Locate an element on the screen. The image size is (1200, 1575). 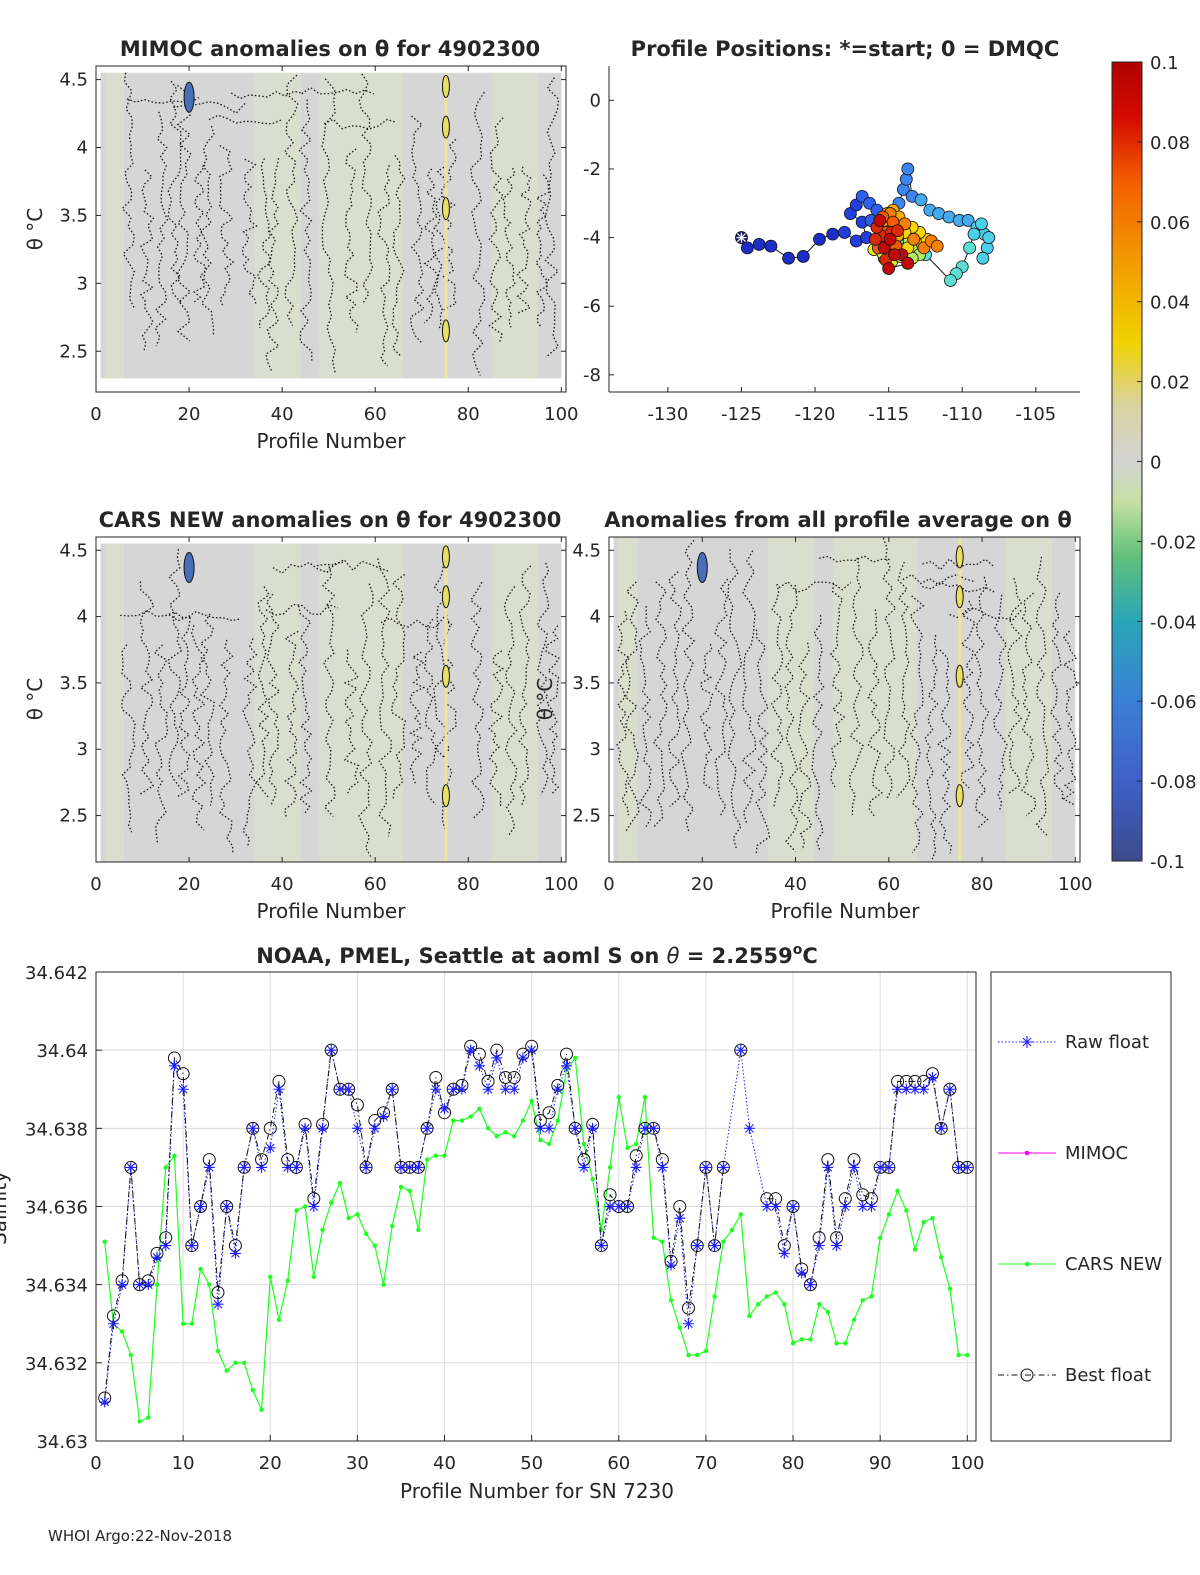
salinity-ytick-label: 34.642 is located at coordinates (56, 973).